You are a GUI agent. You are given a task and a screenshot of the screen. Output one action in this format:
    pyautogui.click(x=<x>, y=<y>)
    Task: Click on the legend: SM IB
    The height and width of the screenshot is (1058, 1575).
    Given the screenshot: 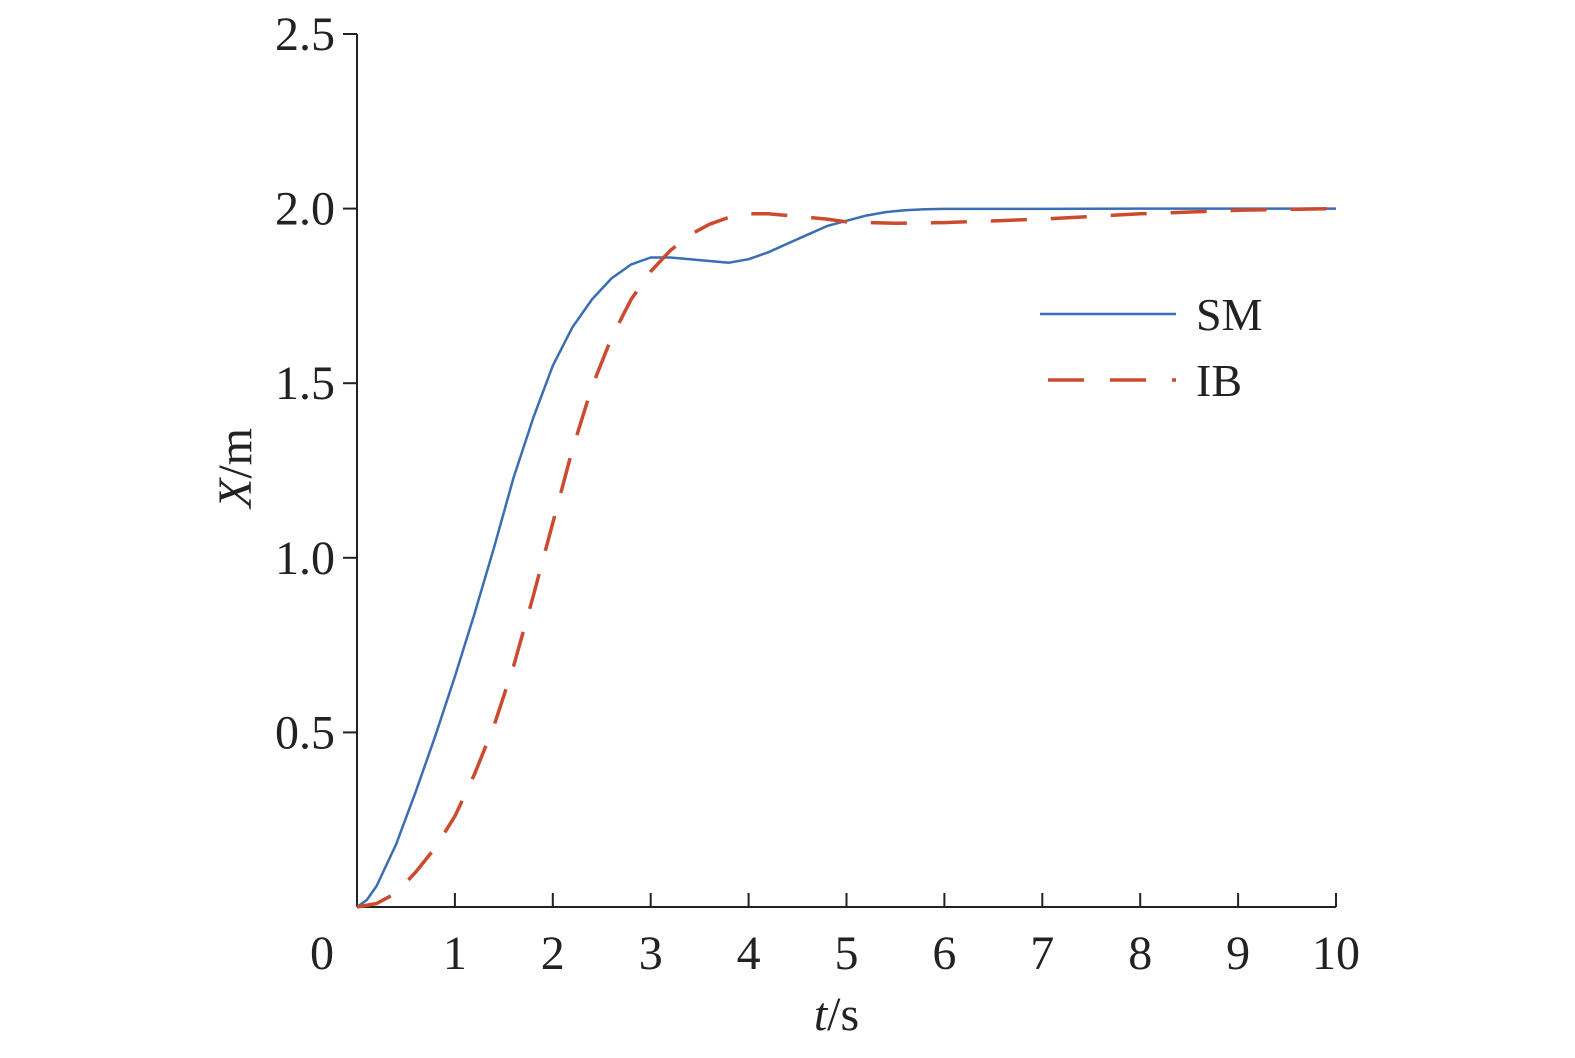 What is the action you would take?
    pyautogui.click(x=1151, y=347)
    